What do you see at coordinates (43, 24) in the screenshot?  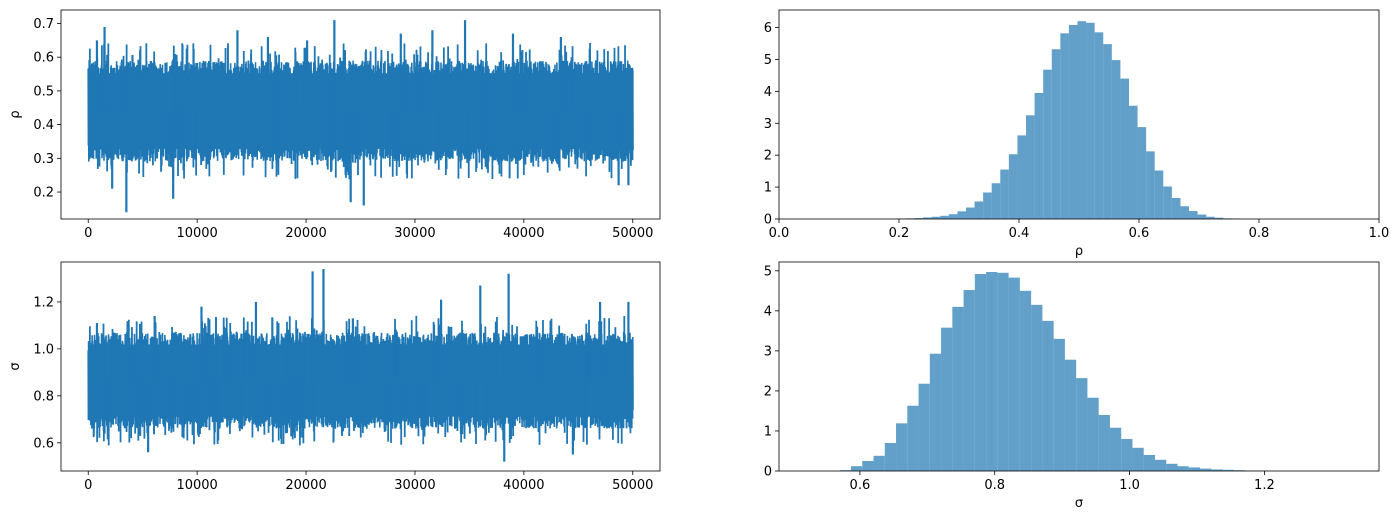 I see `trace-rho-ytick-label: 0.7` at bounding box center [43, 24].